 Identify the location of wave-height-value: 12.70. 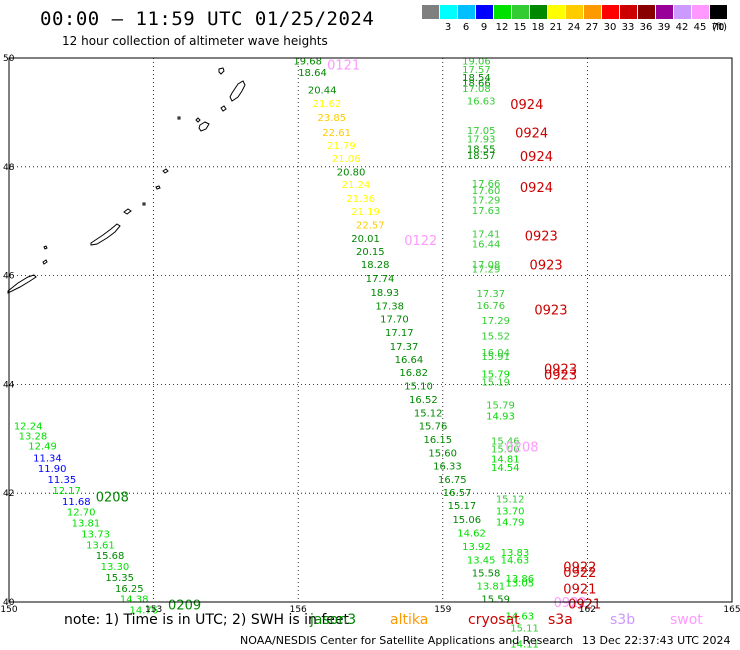
(81, 513).